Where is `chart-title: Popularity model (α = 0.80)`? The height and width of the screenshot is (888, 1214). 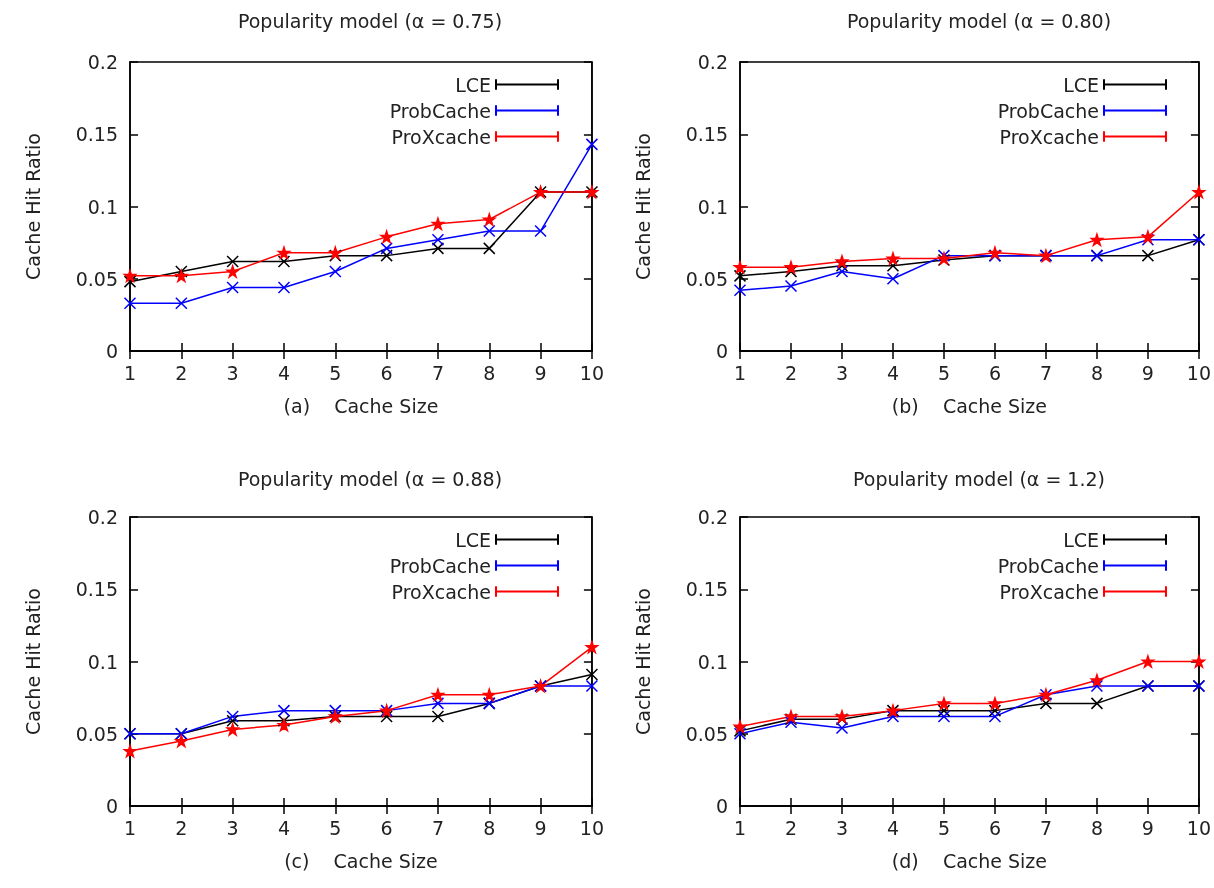 chart-title: Popularity model (α = 0.80) is located at coordinates (979, 20).